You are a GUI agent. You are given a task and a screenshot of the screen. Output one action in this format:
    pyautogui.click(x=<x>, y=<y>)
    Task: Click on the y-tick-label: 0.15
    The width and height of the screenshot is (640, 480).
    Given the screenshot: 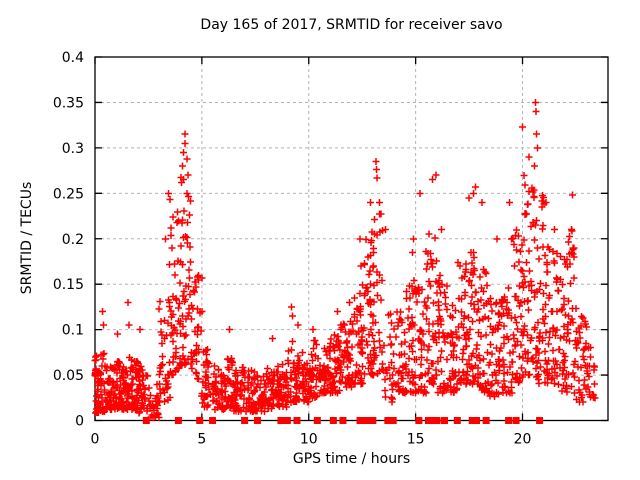 What is the action you would take?
    pyautogui.click(x=68, y=285)
    